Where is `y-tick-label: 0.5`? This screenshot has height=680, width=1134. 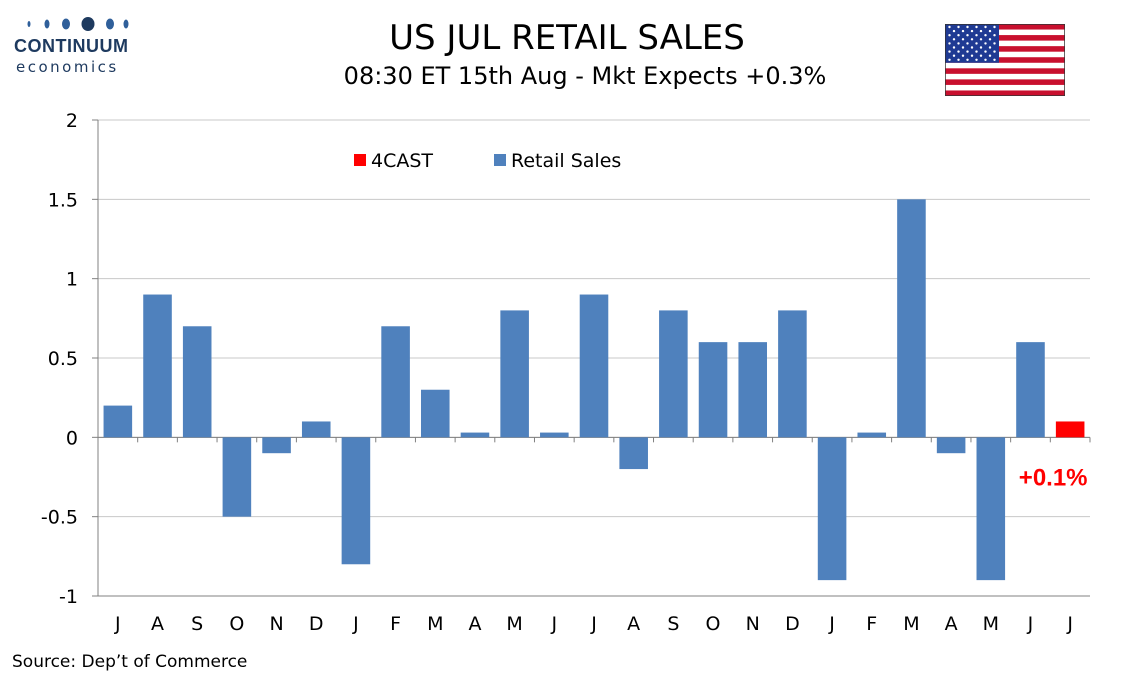
y-tick-label: 0.5 is located at coordinates (63, 359).